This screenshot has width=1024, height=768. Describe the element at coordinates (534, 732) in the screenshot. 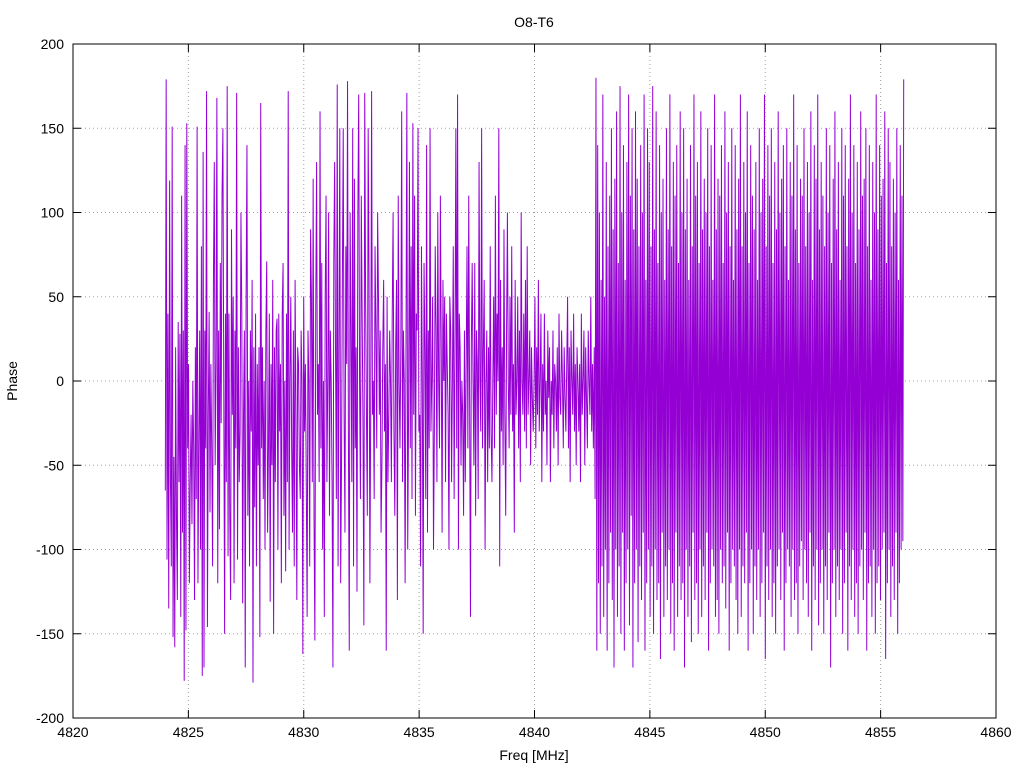

I see `x-tick-label: 4840` at that location.